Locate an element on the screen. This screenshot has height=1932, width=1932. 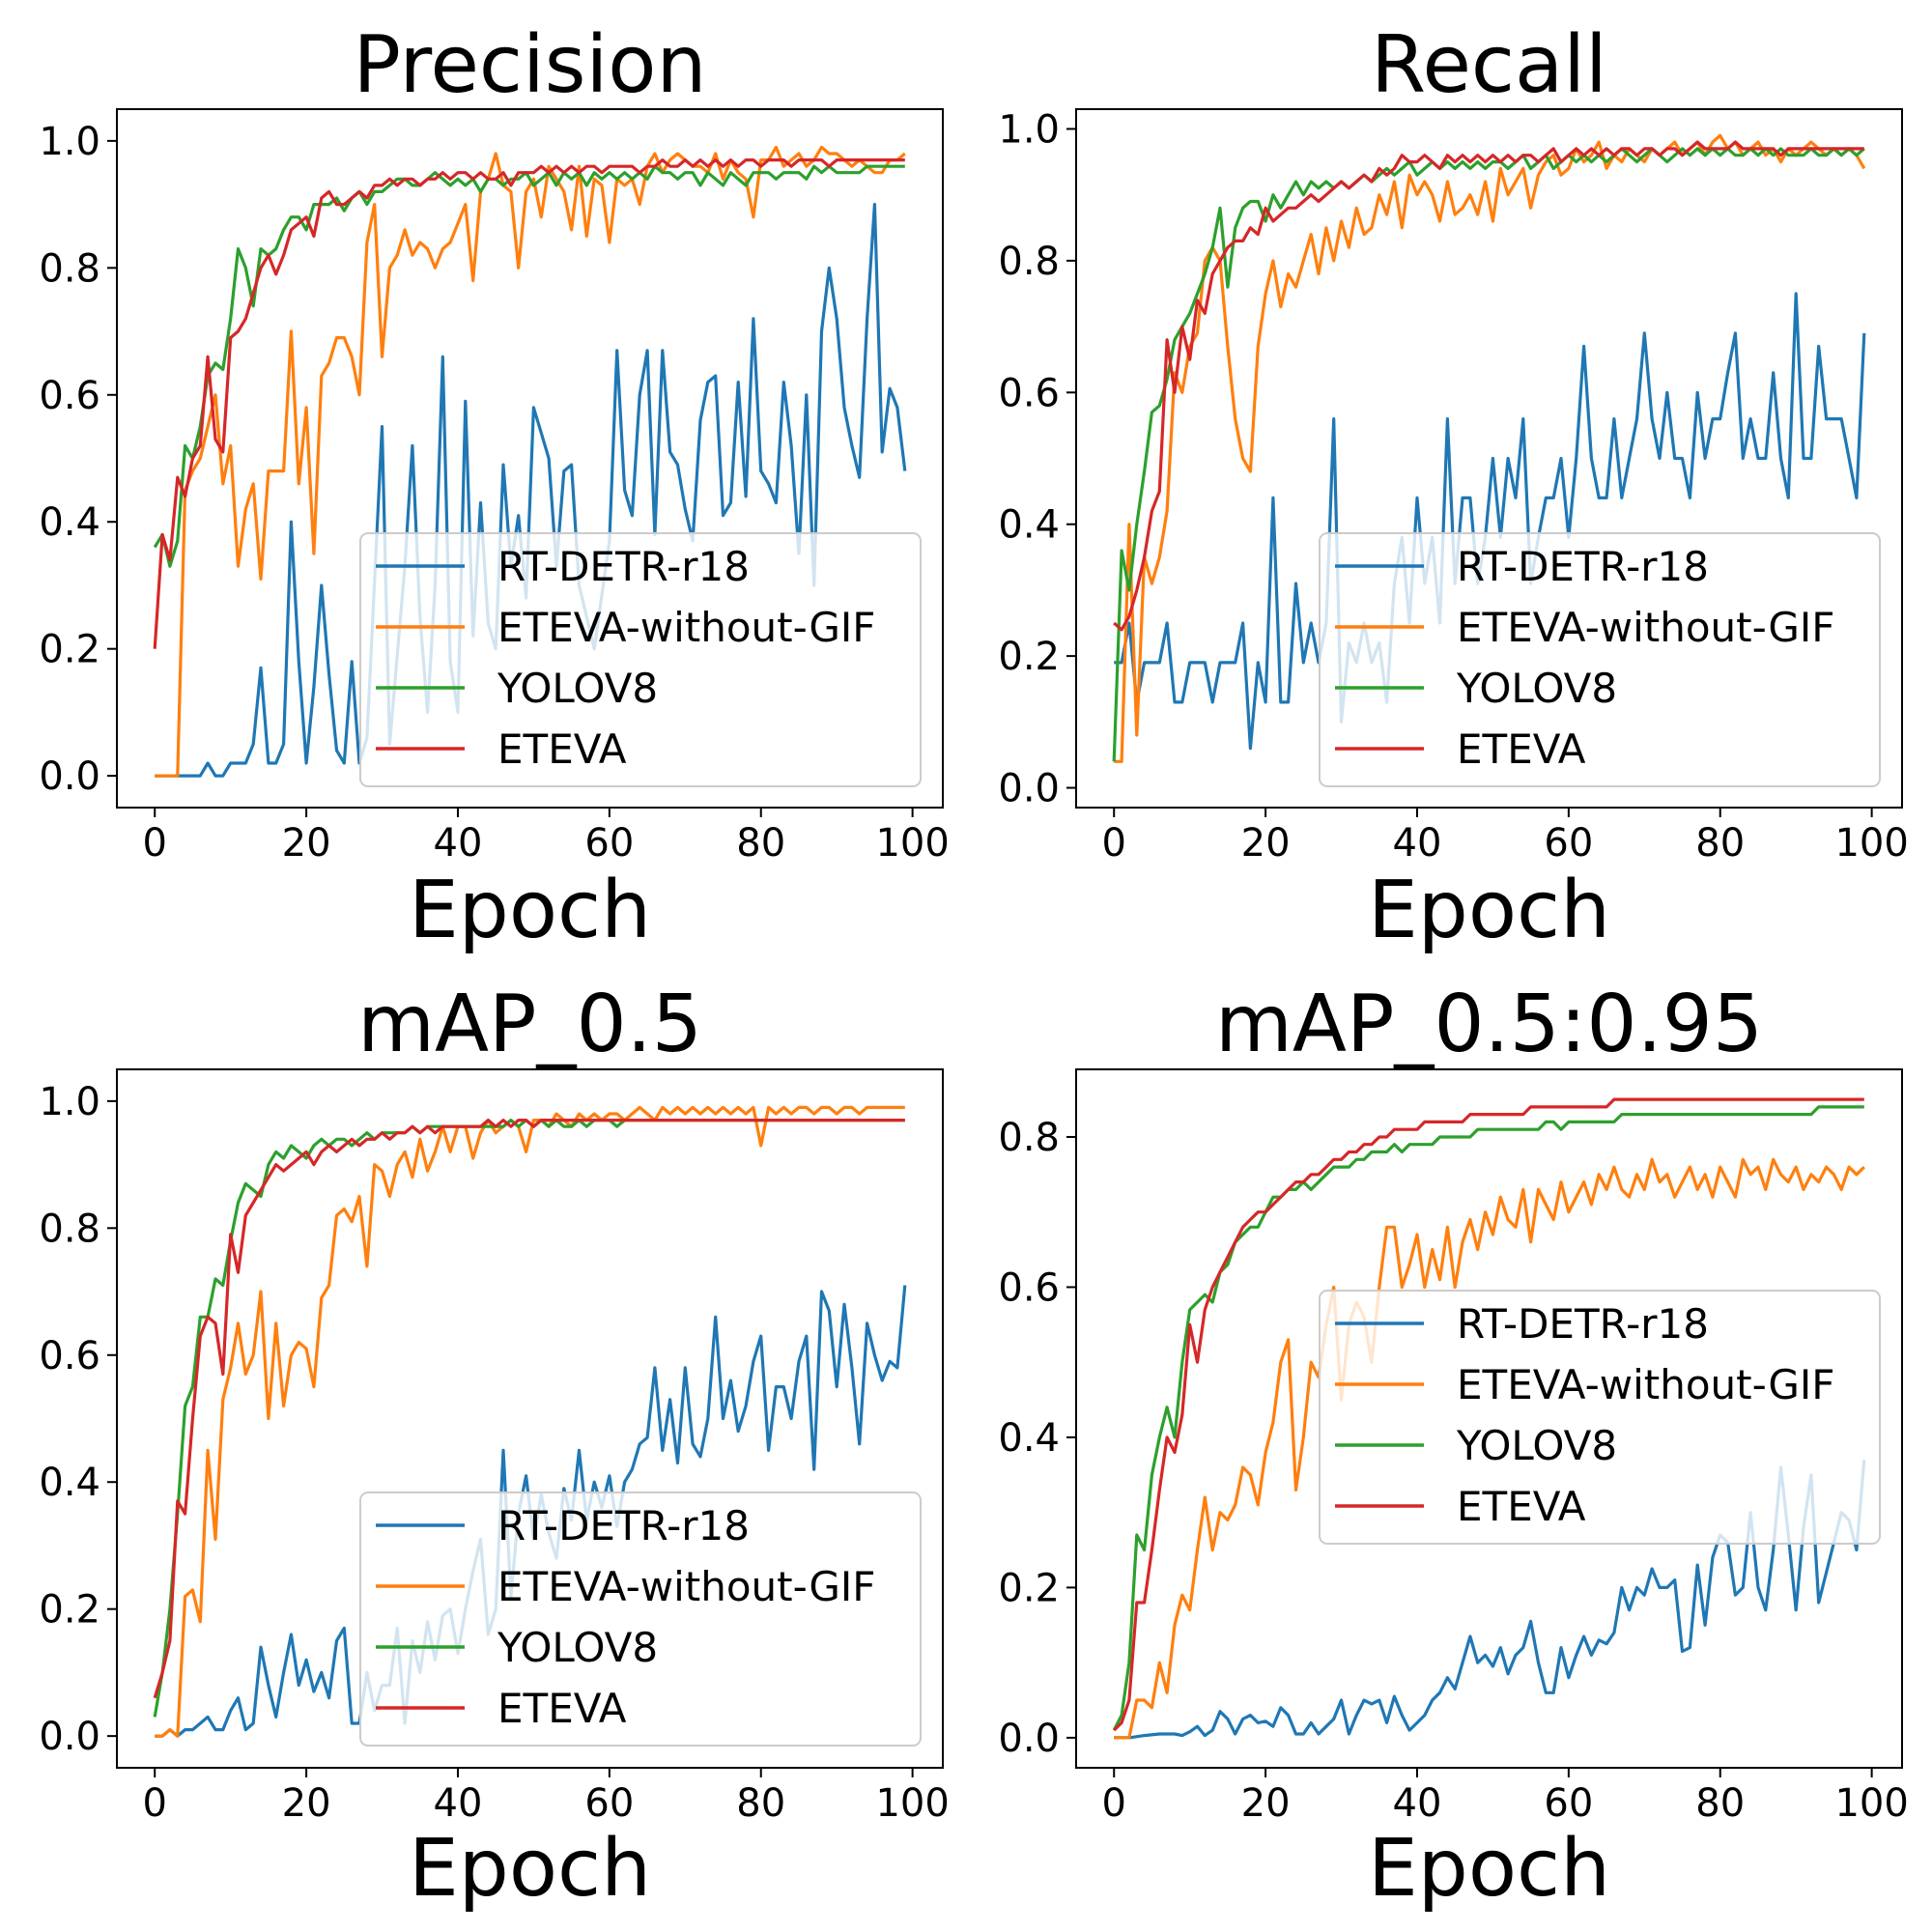
chart-title: mAP_0.5:0.95 is located at coordinates (1489, 1024).